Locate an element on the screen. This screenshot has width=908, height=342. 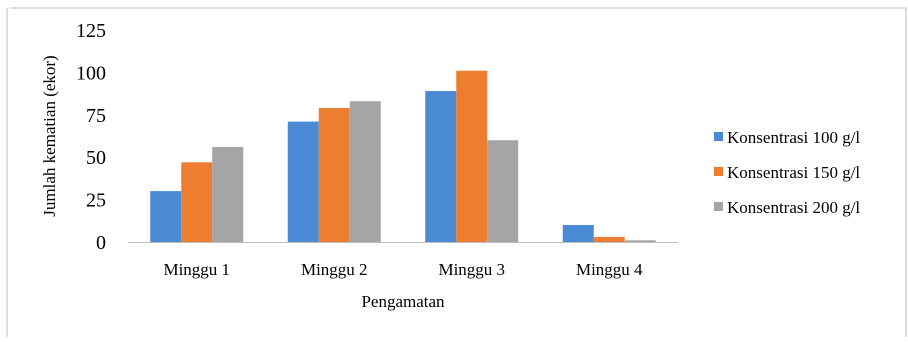
x-category-label: Minggu 1 is located at coordinates (196, 269).